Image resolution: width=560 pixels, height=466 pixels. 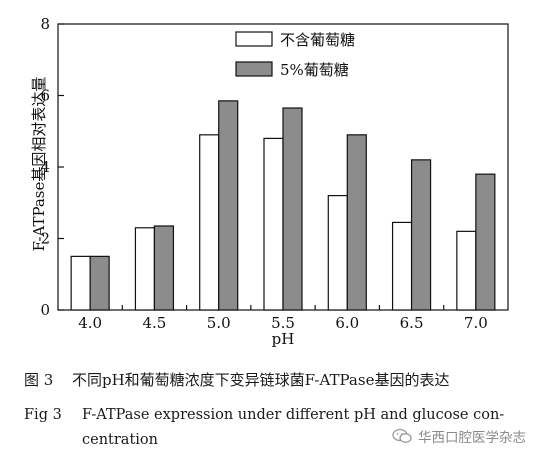 I want to click on y-tick-label: 2, so click(x=45, y=239).